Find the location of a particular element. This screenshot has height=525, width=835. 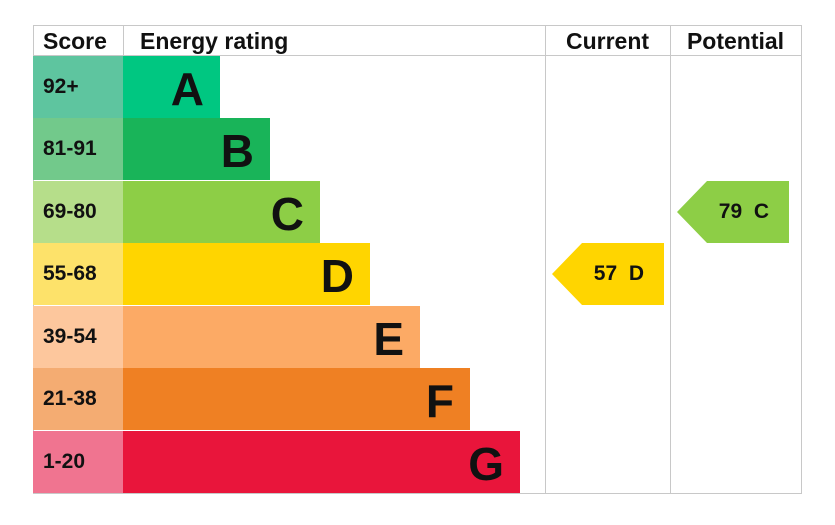

header-energy-rating: Energy rating is located at coordinates (214, 41).